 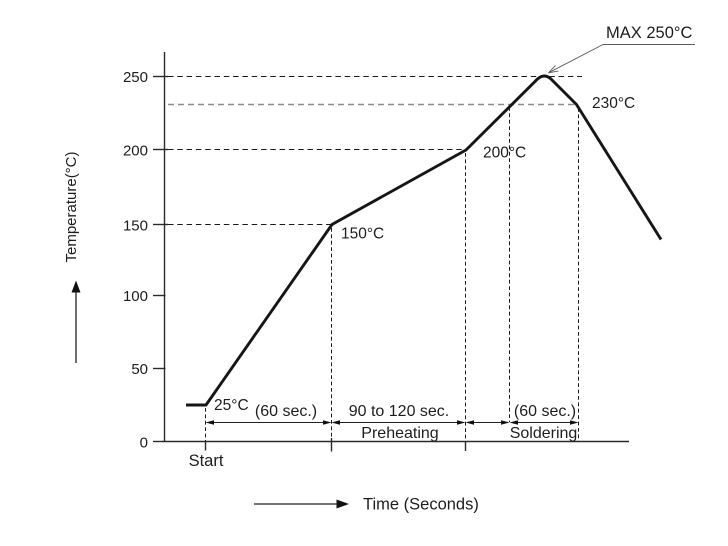 What do you see at coordinates (135, 77) in the screenshot?
I see `svg-text: 250` at bounding box center [135, 77].